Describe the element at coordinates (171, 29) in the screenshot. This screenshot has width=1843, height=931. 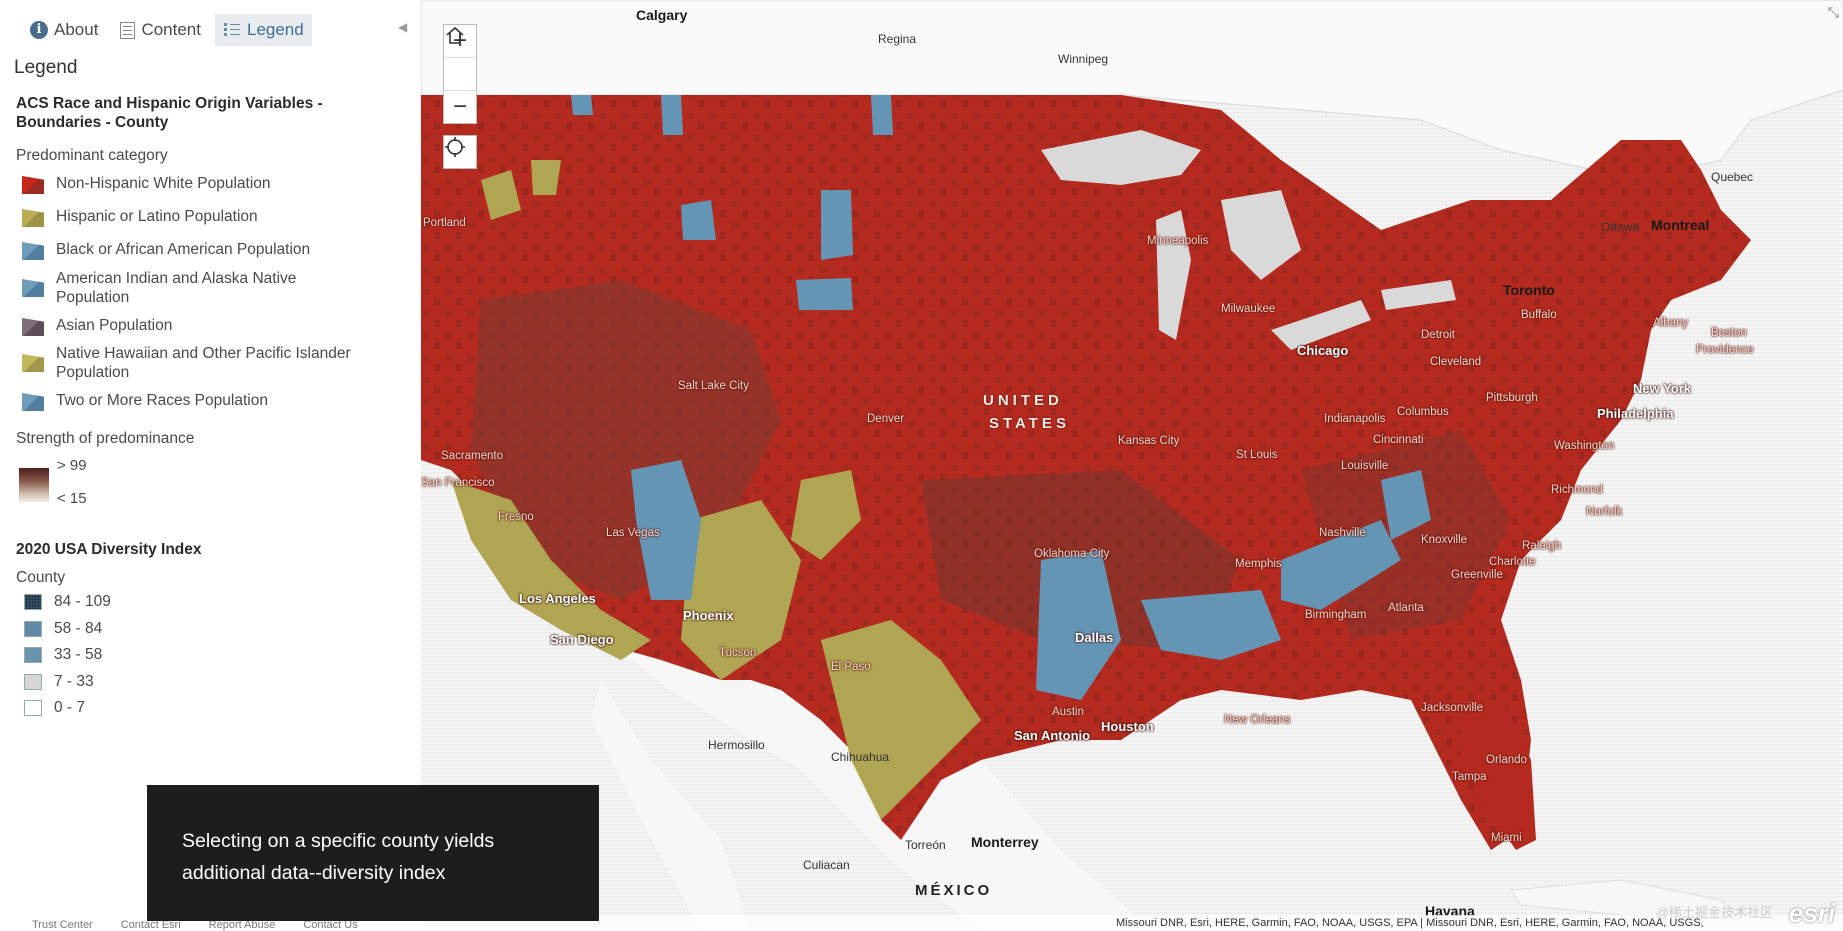
I see `tab-content-label: Content` at that location.